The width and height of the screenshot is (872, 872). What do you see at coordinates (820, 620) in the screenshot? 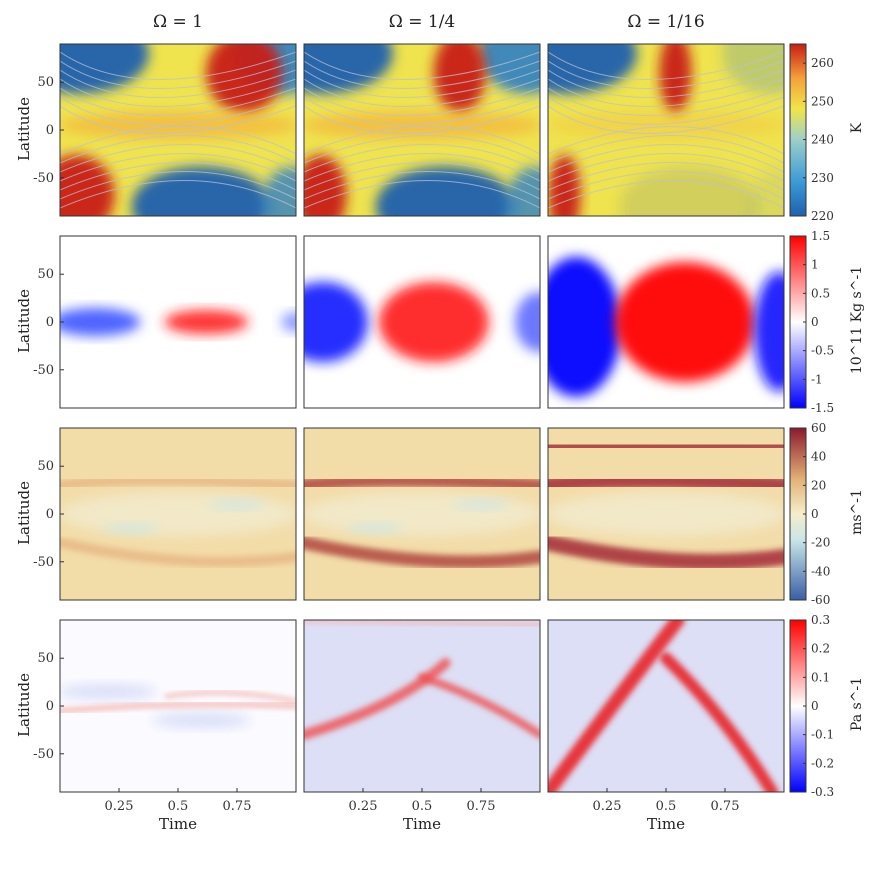
I see `colorbar-tick-label: 0.3` at bounding box center [820, 620].